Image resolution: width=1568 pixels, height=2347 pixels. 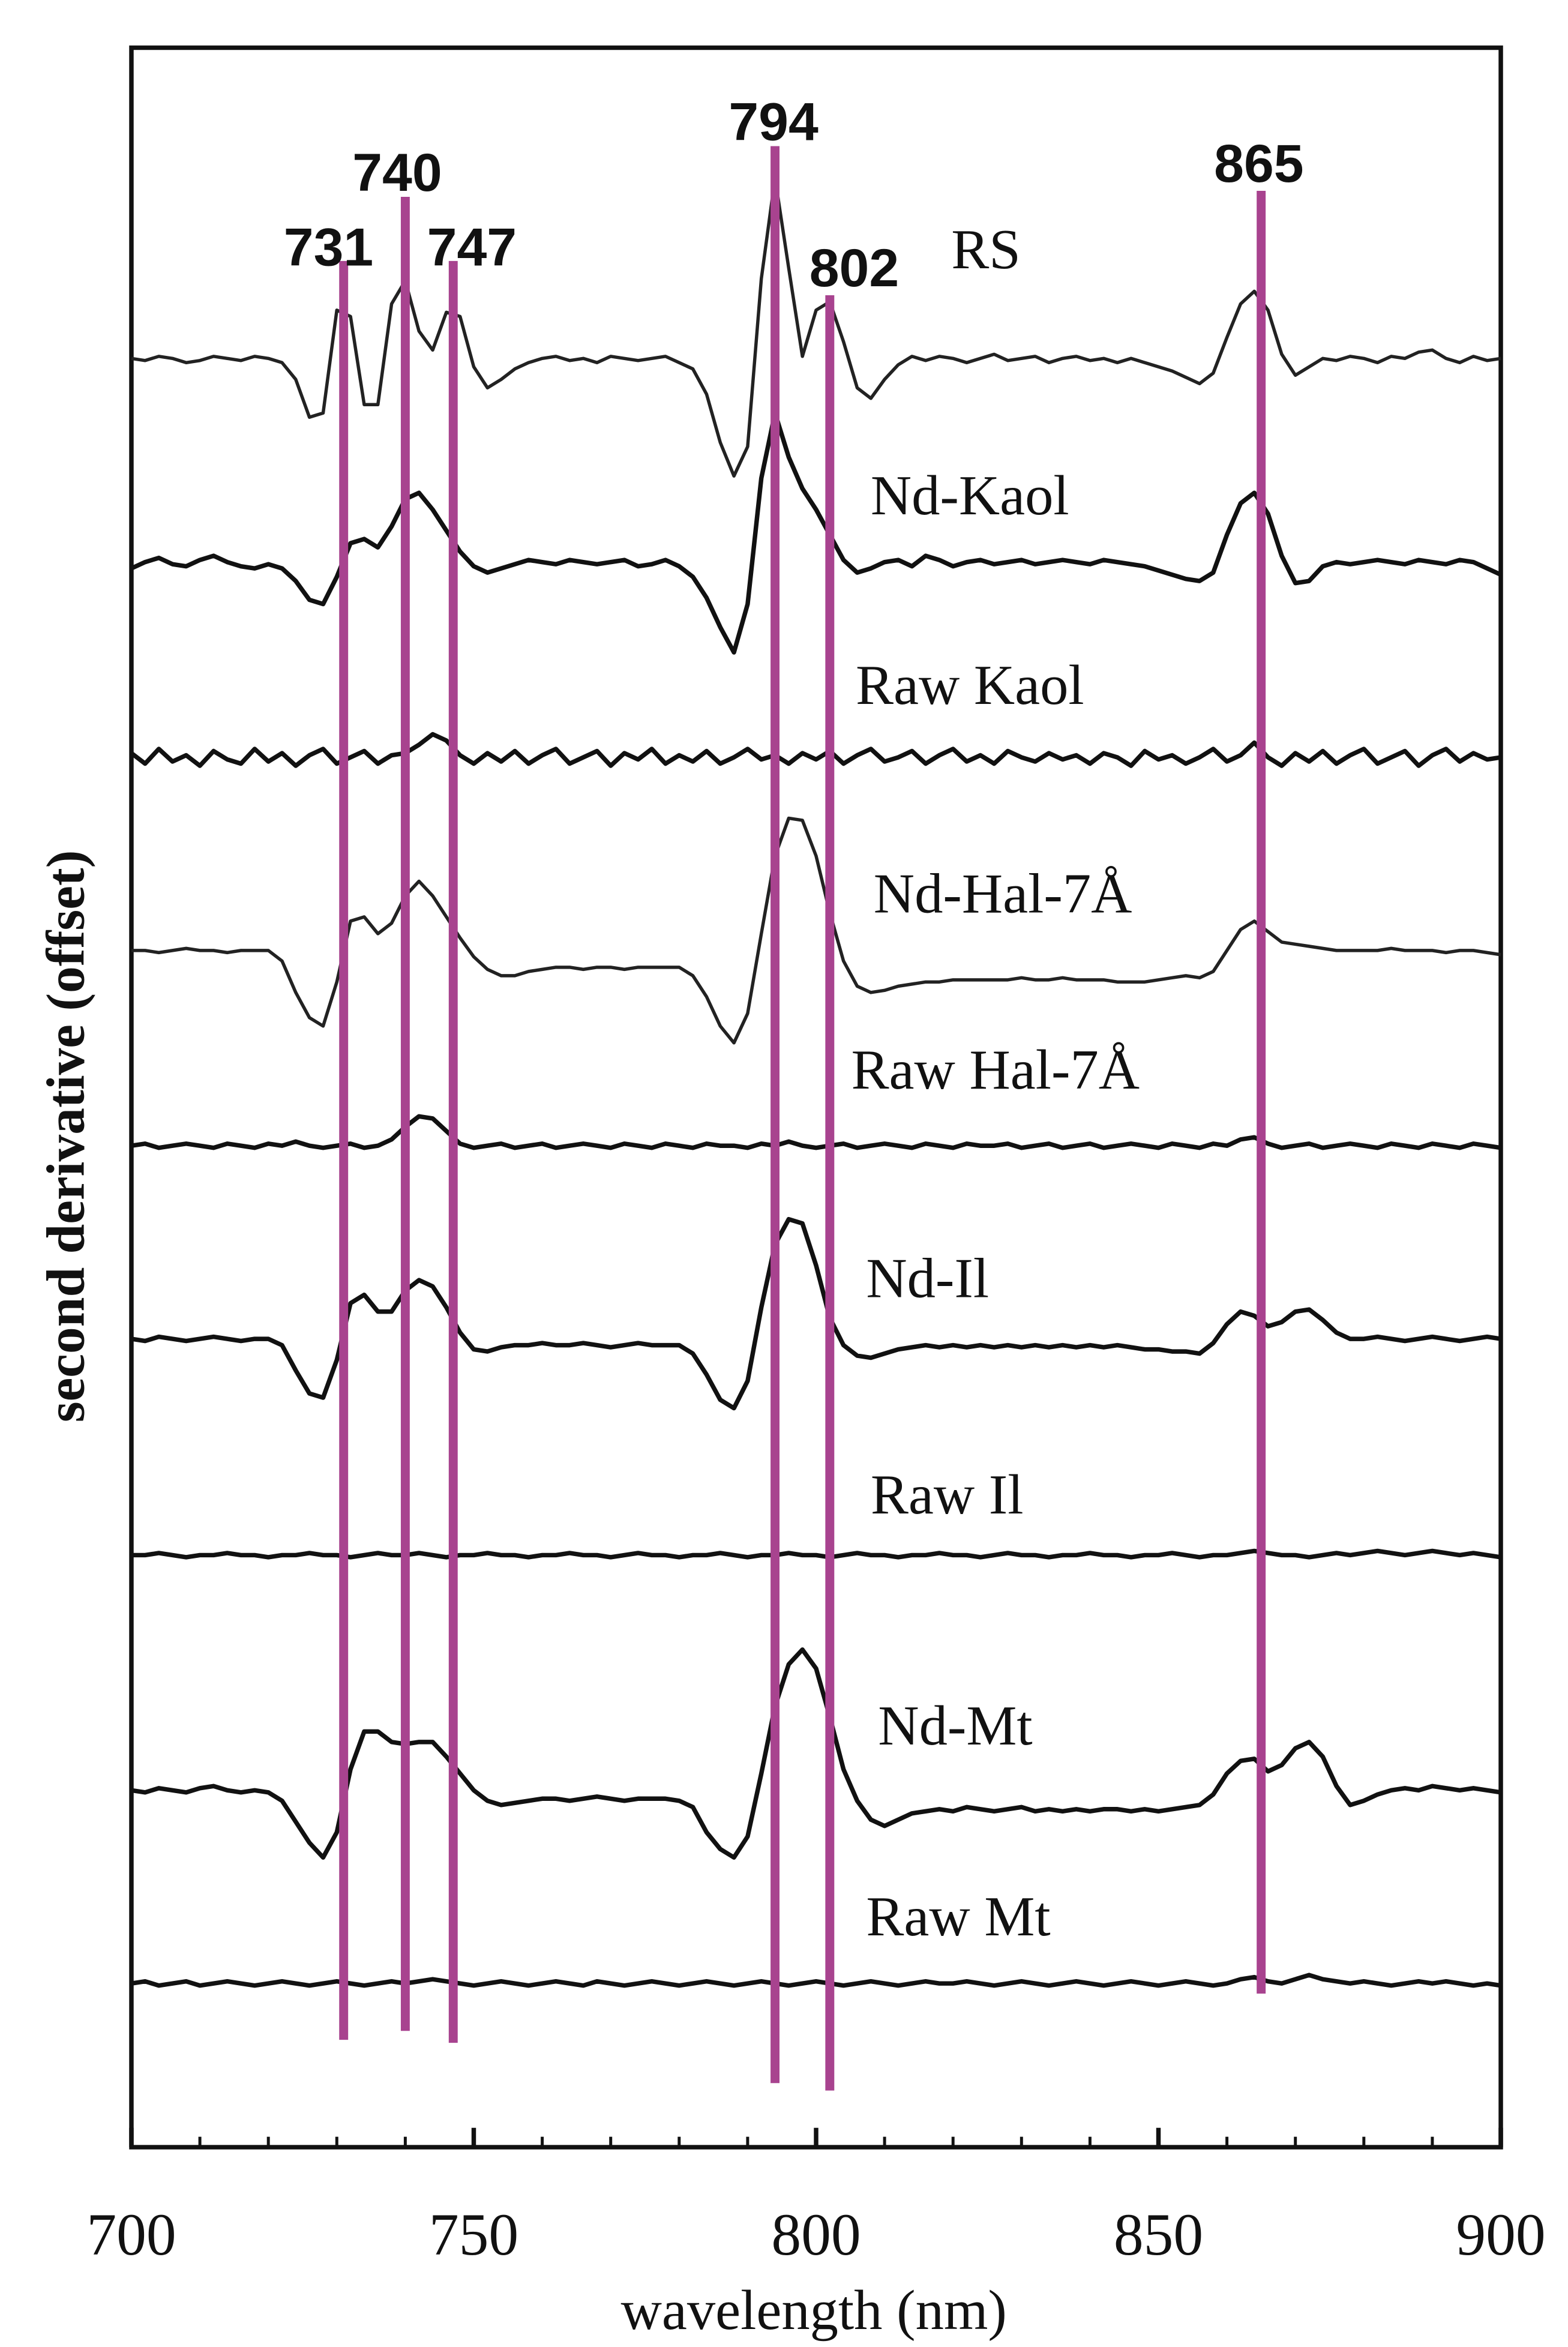 What do you see at coordinates (472, 247) in the screenshot?
I see `peak-label: 747` at bounding box center [472, 247].